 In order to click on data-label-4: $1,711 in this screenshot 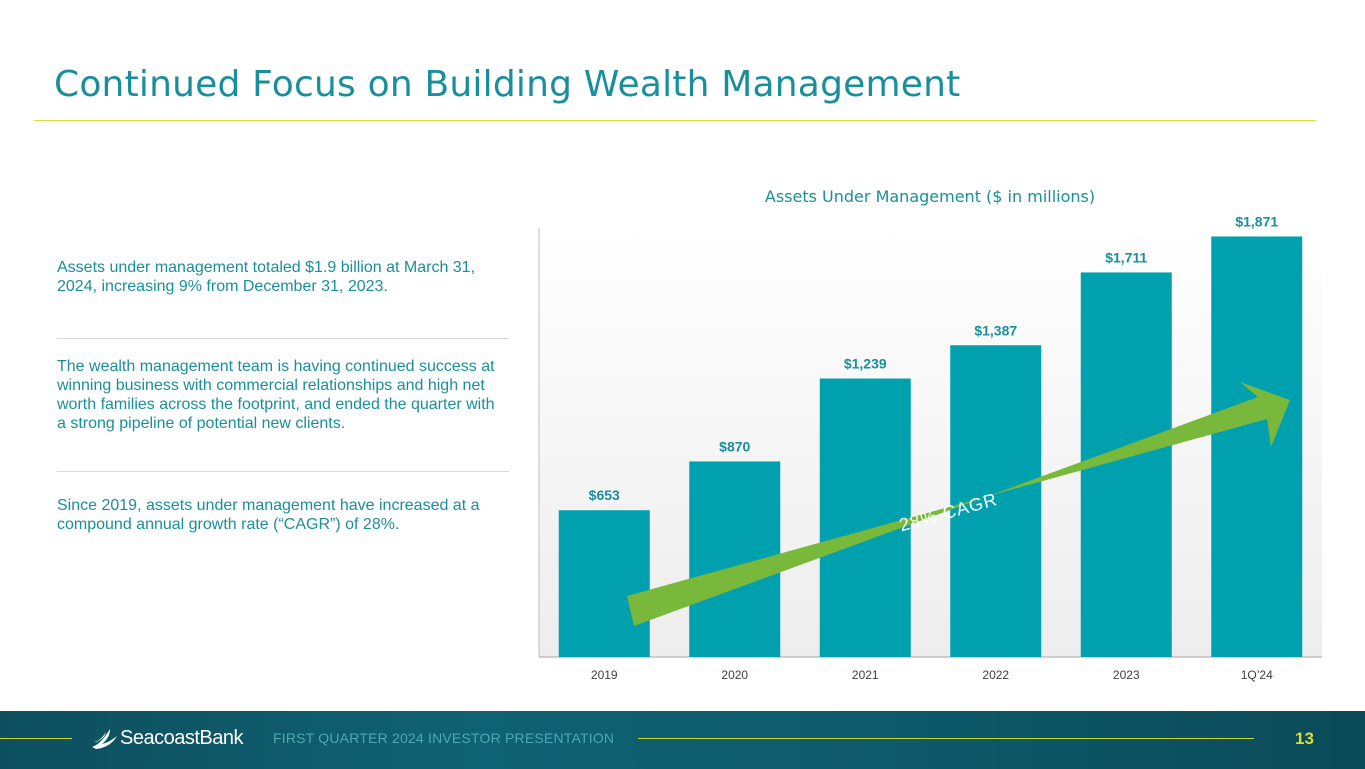, I will do `click(1126, 257)`.